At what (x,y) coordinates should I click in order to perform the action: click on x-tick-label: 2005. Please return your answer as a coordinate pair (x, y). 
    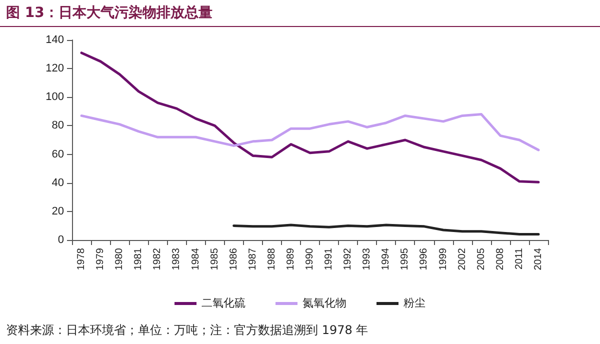
    Looking at the image, I should click on (481, 259).